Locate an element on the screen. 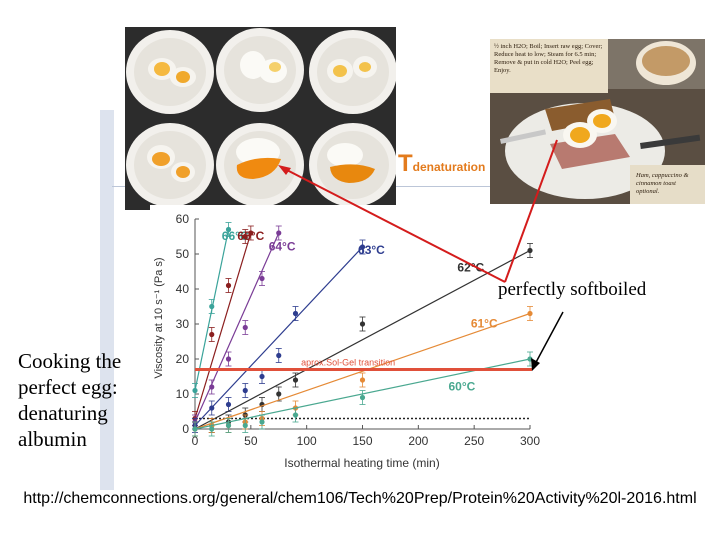 The height and width of the screenshot is (540, 720). black-arrow-line is located at coordinates (548, 339).